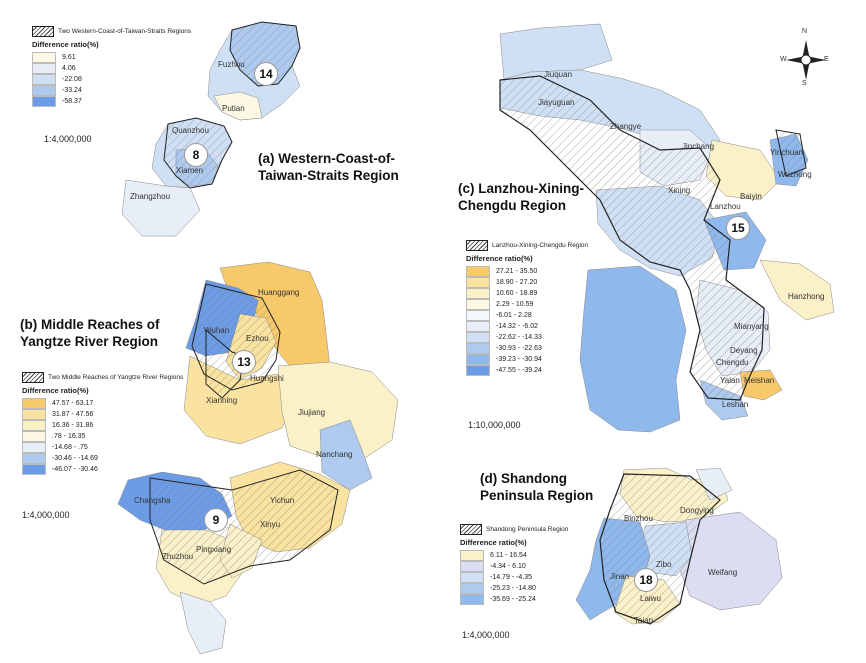 This screenshot has width=866, height=663. Describe the element at coordinates (233, 108) in the screenshot. I see `place-label: Putian` at that location.